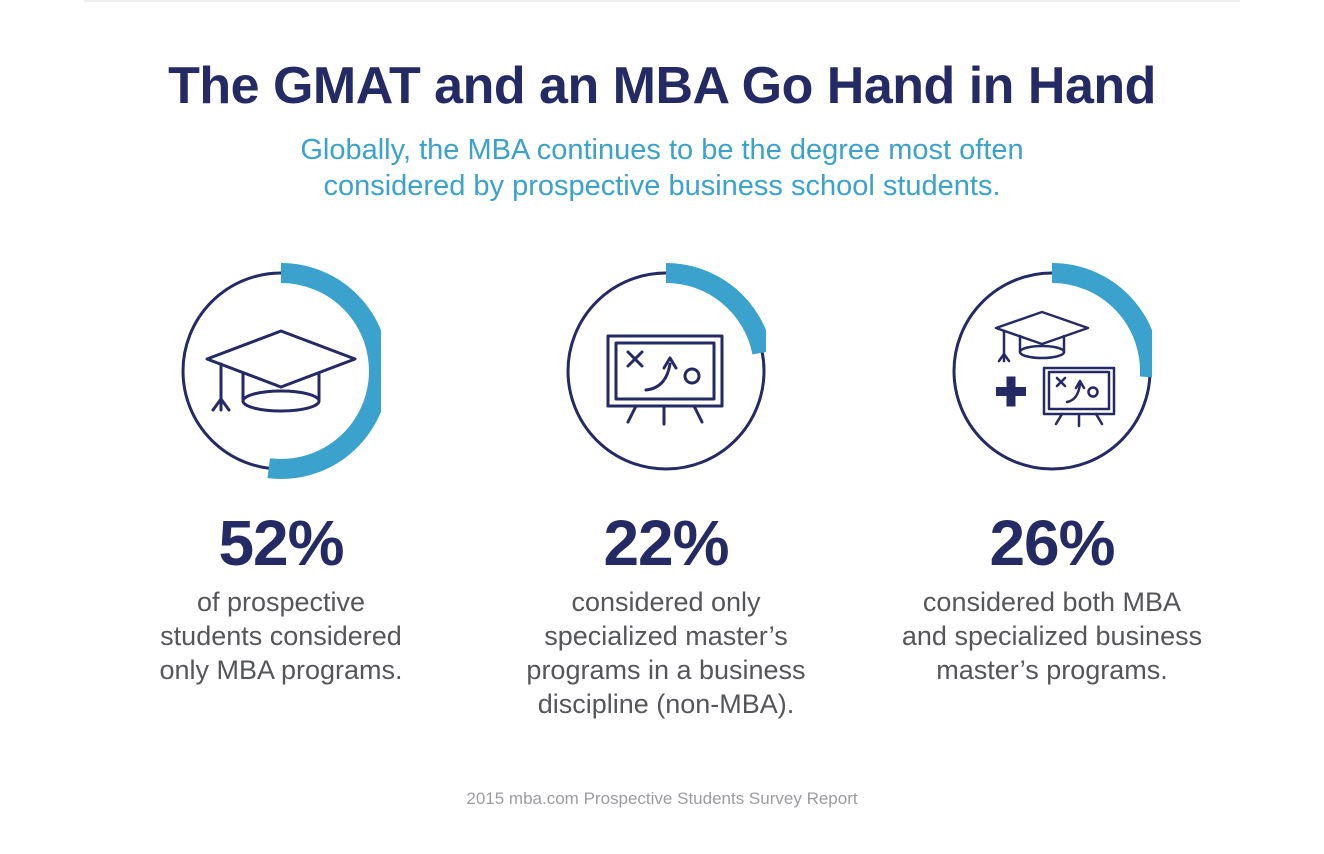 The height and width of the screenshot is (854, 1324). What do you see at coordinates (1011, 391) in the screenshot?
I see `plus-icon` at bounding box center [1011, 391].